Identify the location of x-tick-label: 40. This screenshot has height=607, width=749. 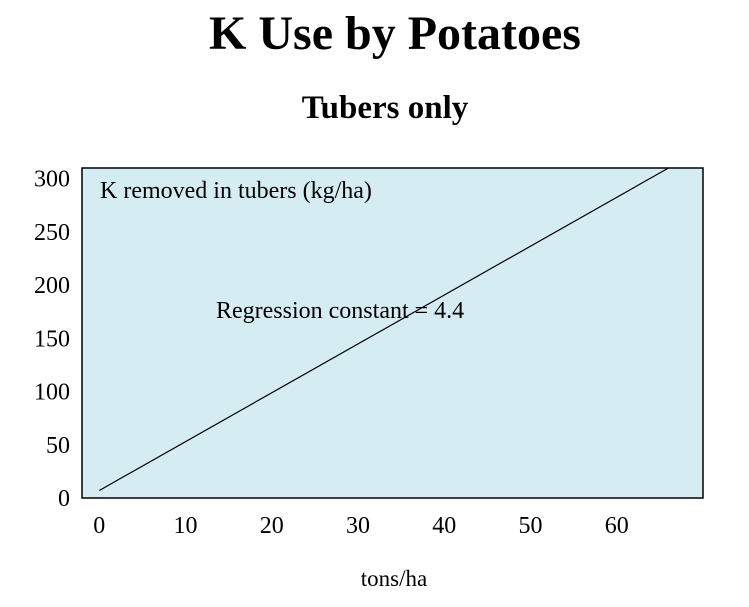
(444, 526).